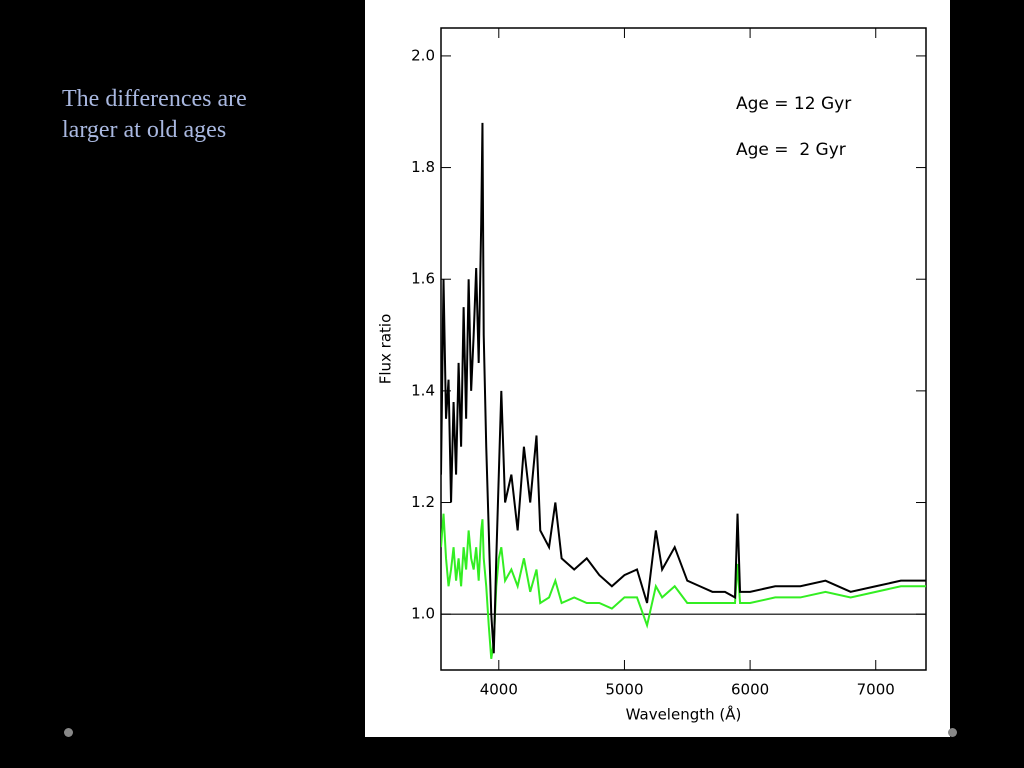 The height and width of the screenshot is (768, 1024). What do you see at coordinates (791, 150) in the screenshot?
I see `legend-label: Age = 2 Gyr` at bounding box center [791, 150].